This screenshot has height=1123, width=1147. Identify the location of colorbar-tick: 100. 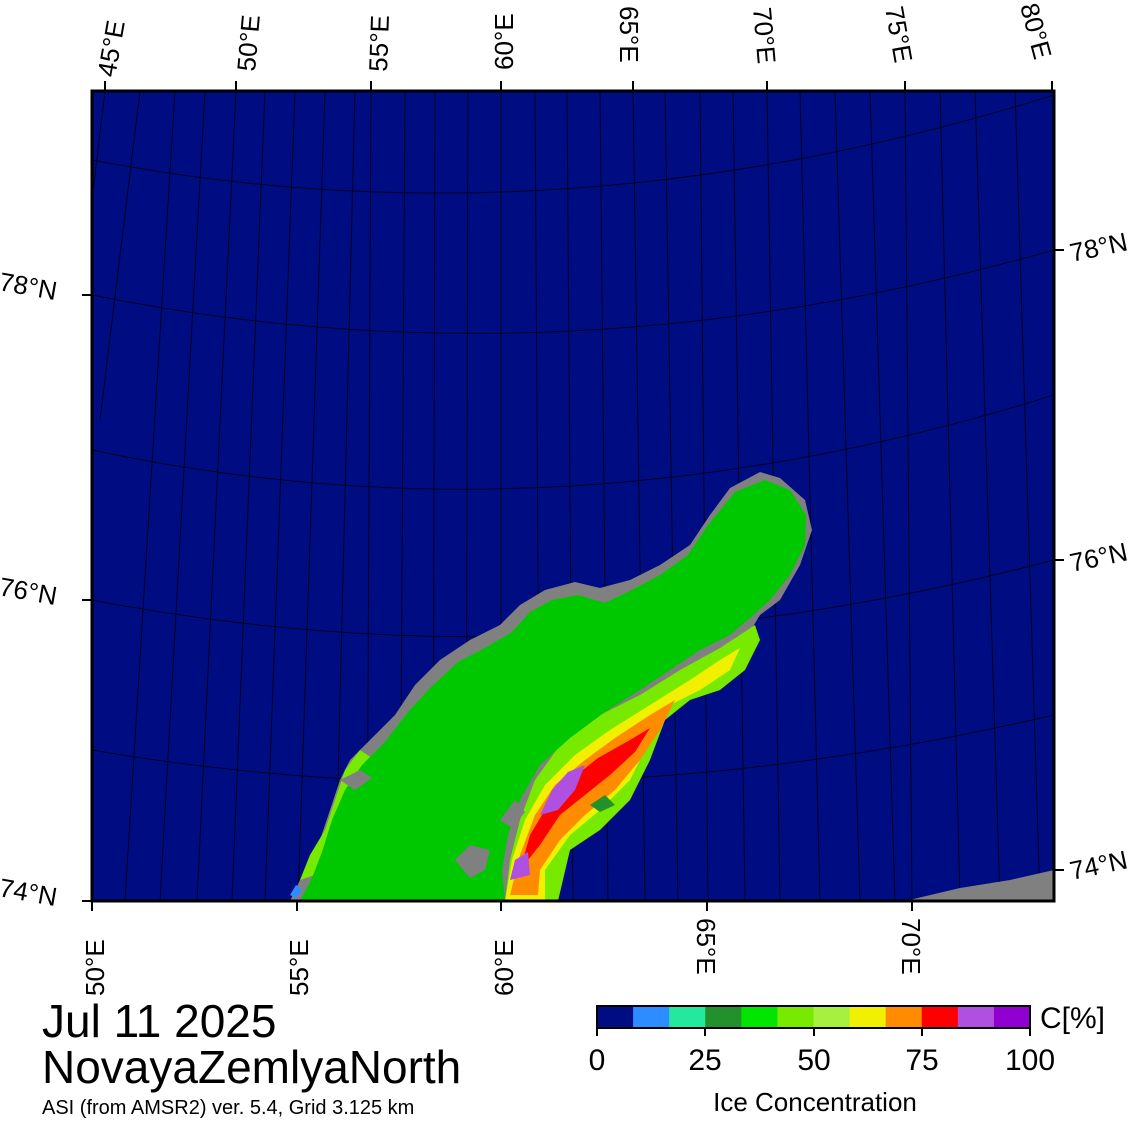
(1030, 1060).